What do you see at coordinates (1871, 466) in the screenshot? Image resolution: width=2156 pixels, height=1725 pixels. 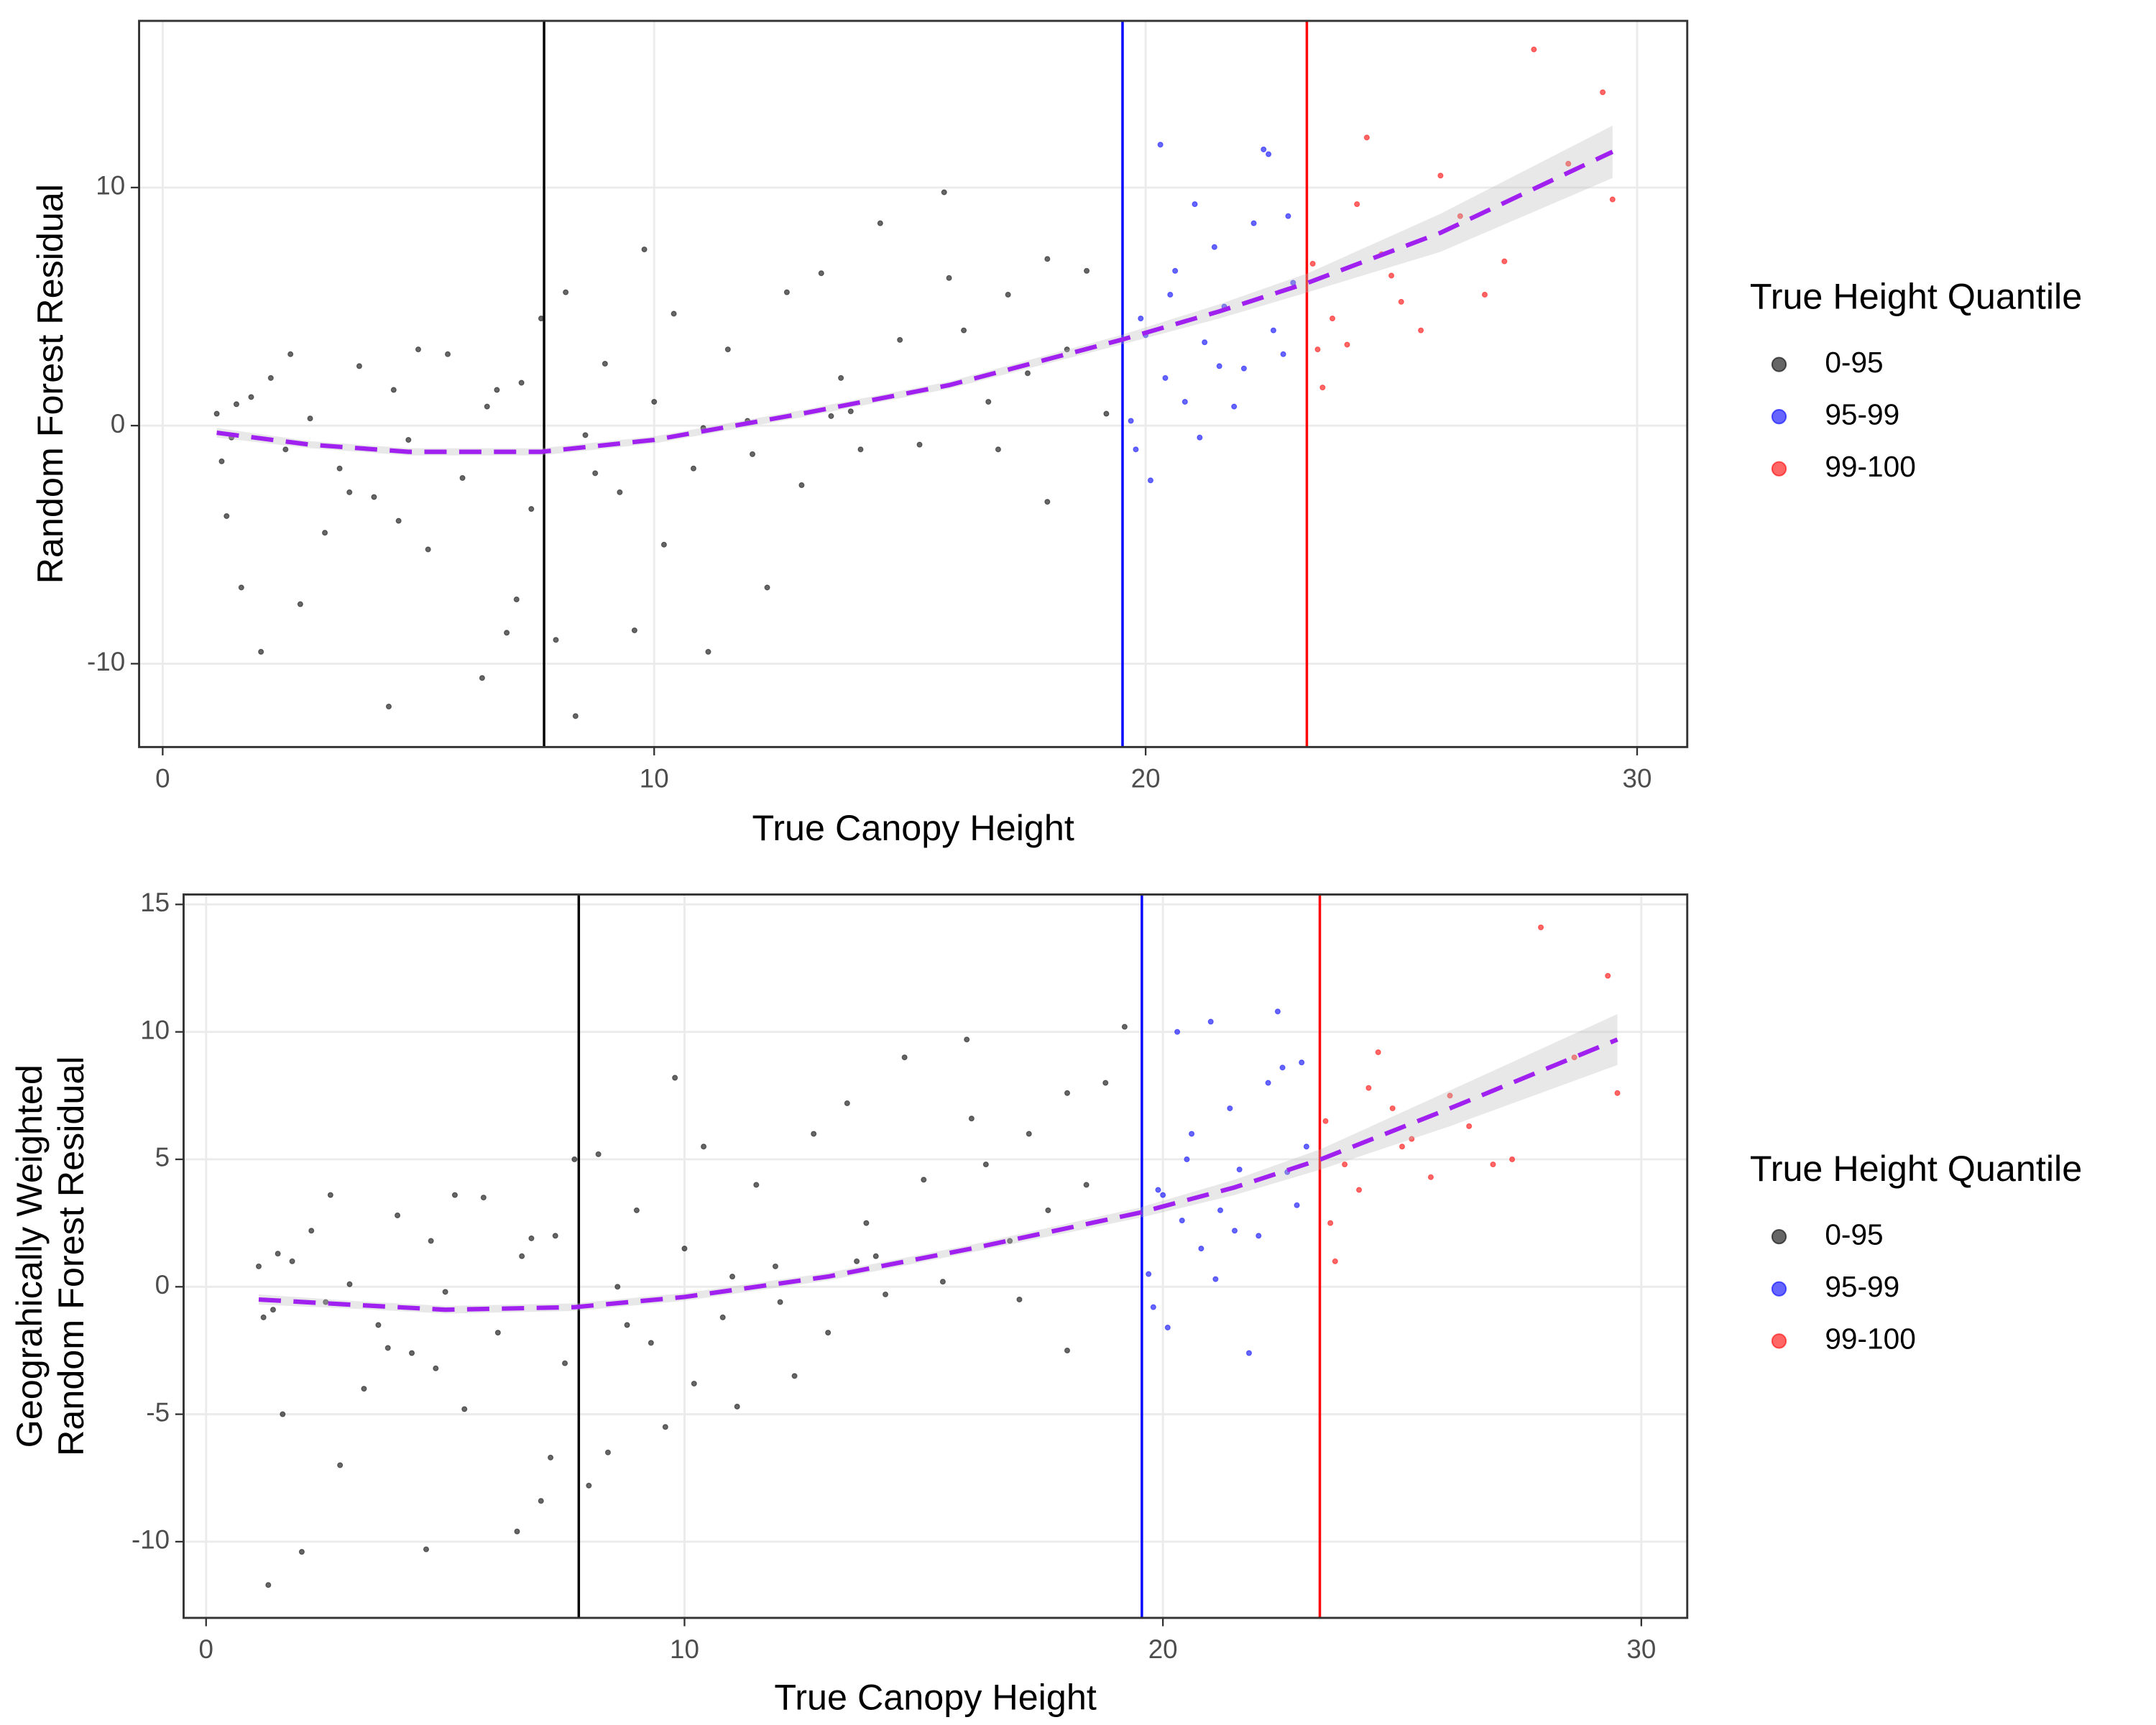 I see `legend-label: 99-100` at bounding box center [1871, 466].